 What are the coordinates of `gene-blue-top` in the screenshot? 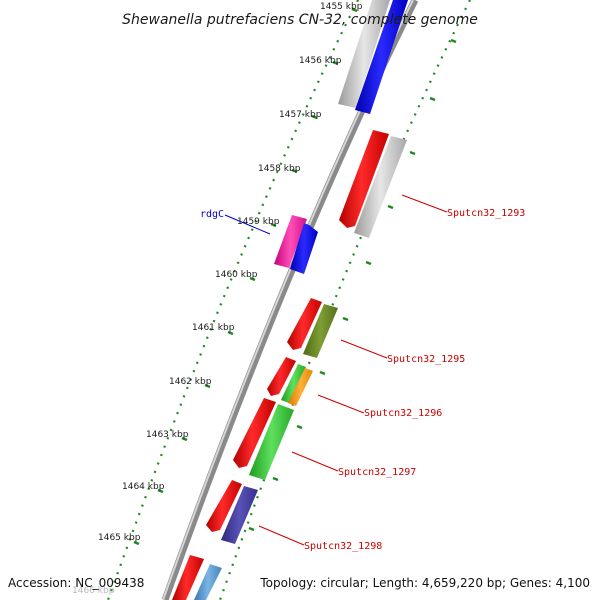 It's located at (381, 57).